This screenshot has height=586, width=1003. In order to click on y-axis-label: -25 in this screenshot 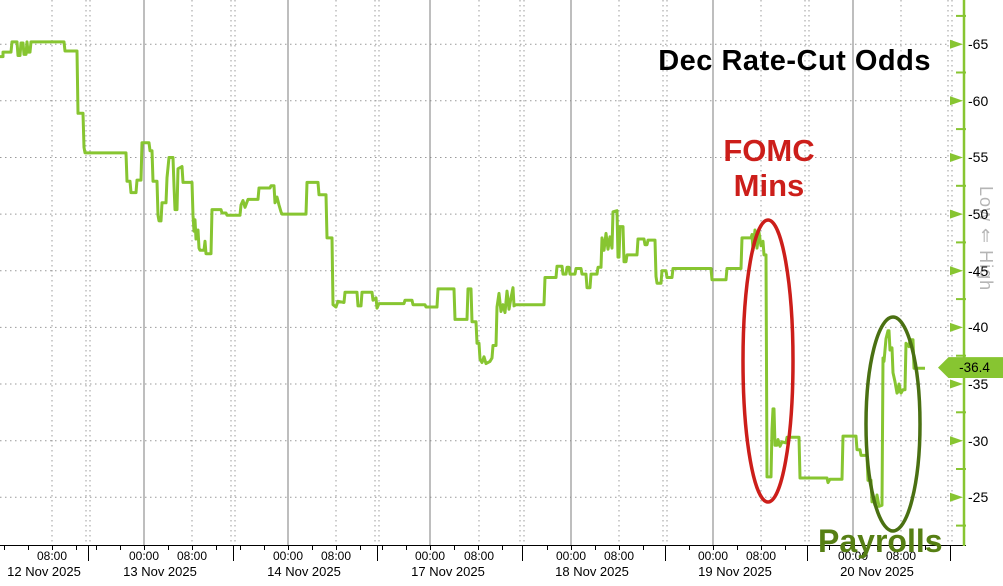, I will do `click(978, 497)`.